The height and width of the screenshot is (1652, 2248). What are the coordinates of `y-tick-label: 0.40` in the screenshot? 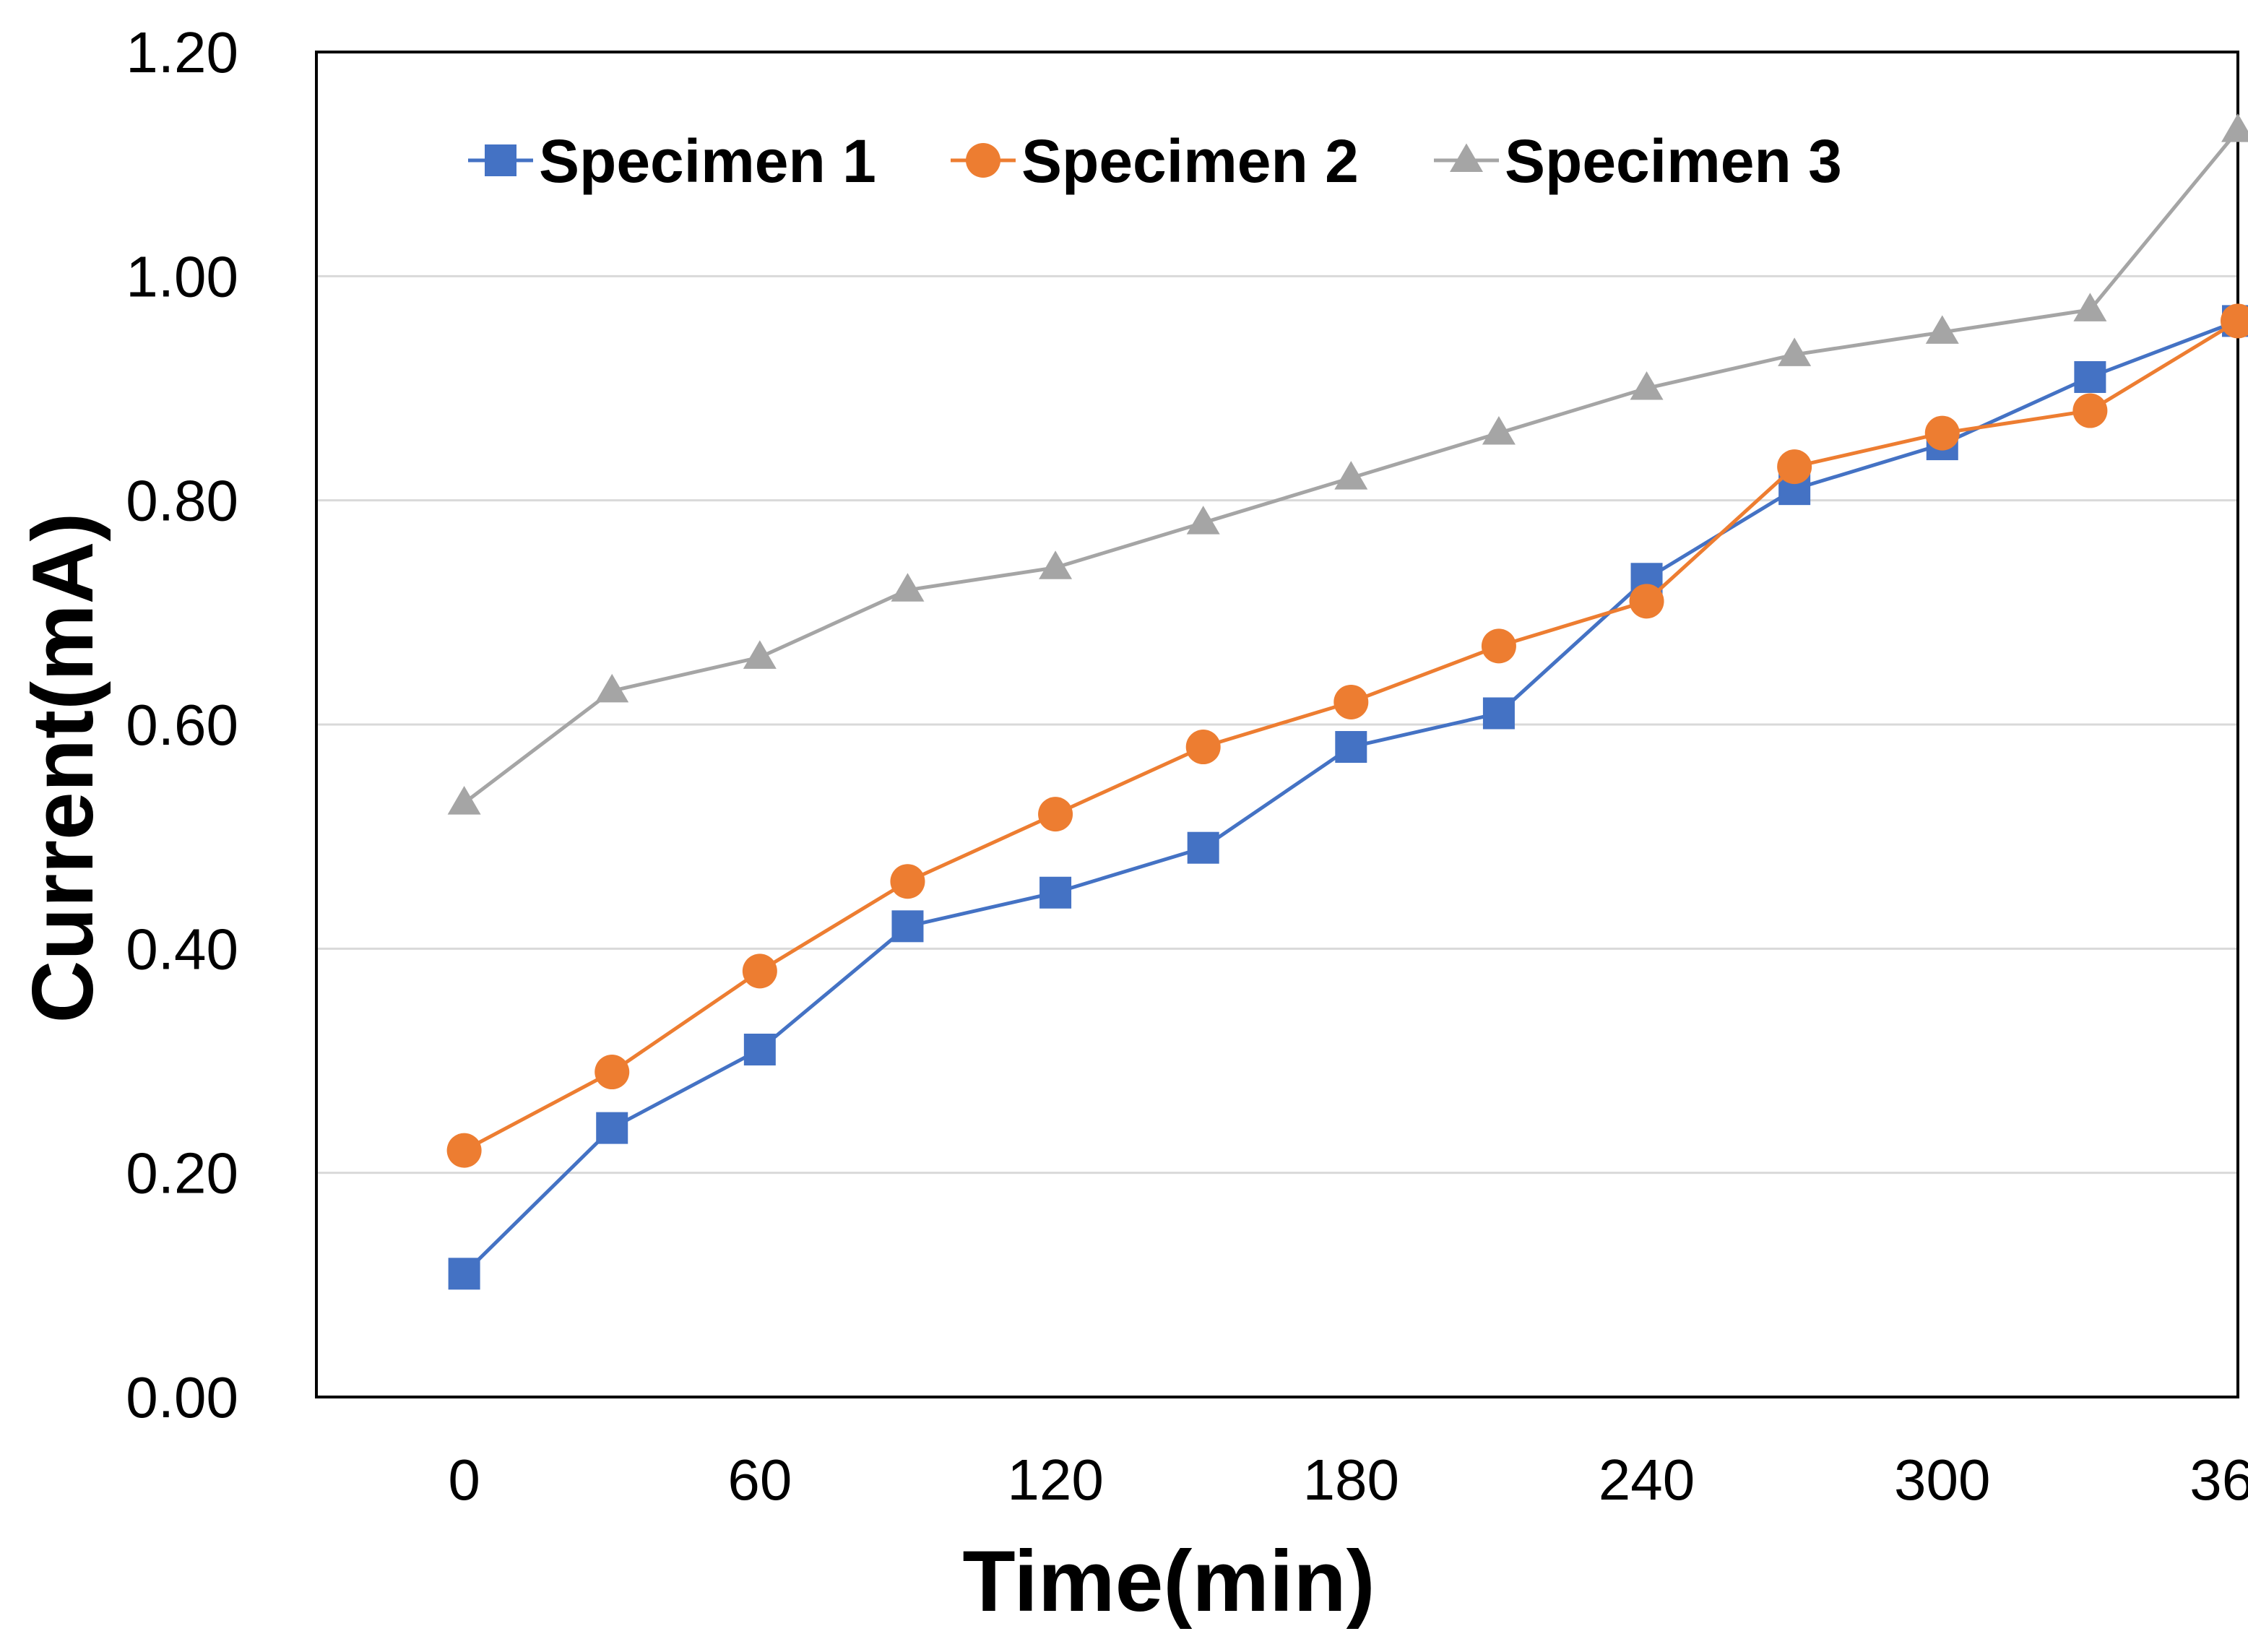 It's located at (182, 949).